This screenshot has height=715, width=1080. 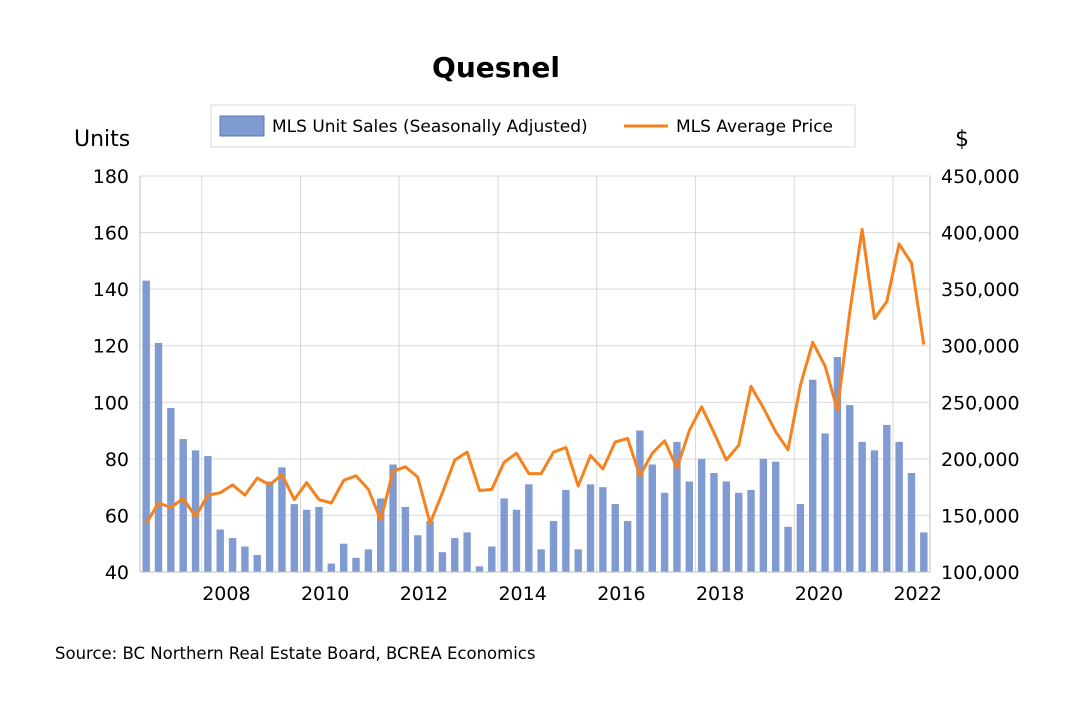 What do you see at coordinates (980, 516) in the screenshot?
I see `y-right-tick-label: 150,000` at bounding box center [980, 516].